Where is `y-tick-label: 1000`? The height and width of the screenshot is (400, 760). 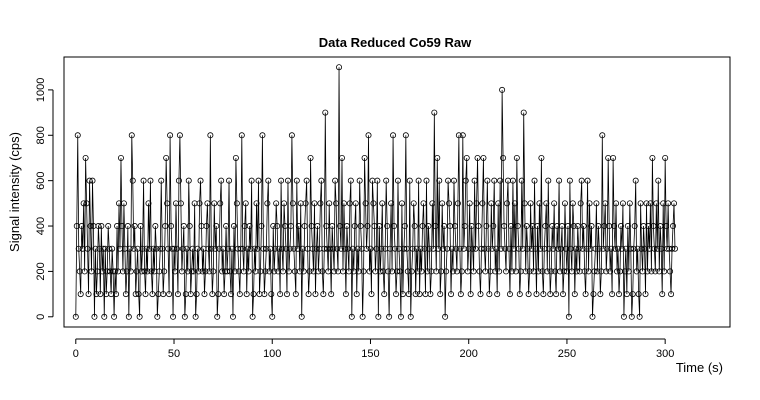
y-tick-label: 1000 is located at coordinates (41, 90).